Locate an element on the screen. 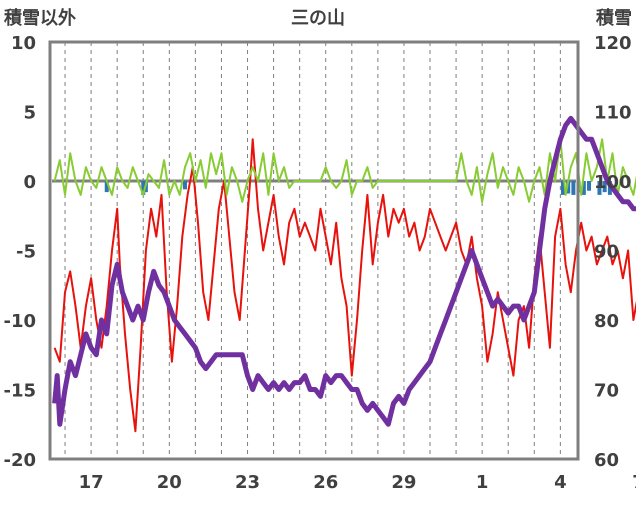 The image size is (636, 505). y-left-tick-label: 5 is located at coordinates (29, 113).